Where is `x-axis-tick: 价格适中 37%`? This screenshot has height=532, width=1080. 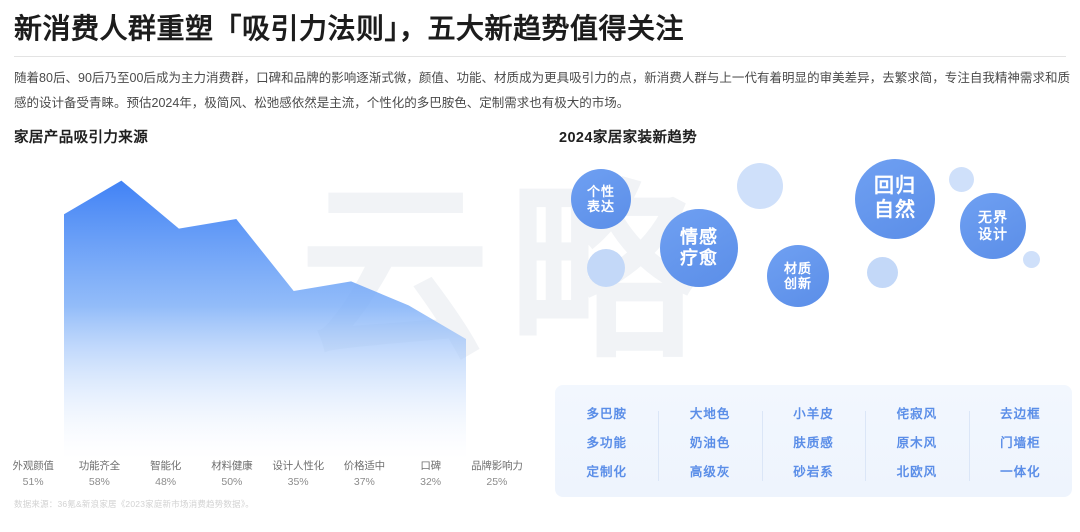 x-axis-tick: 价格适中 37% is located at coordinates (364, 482).